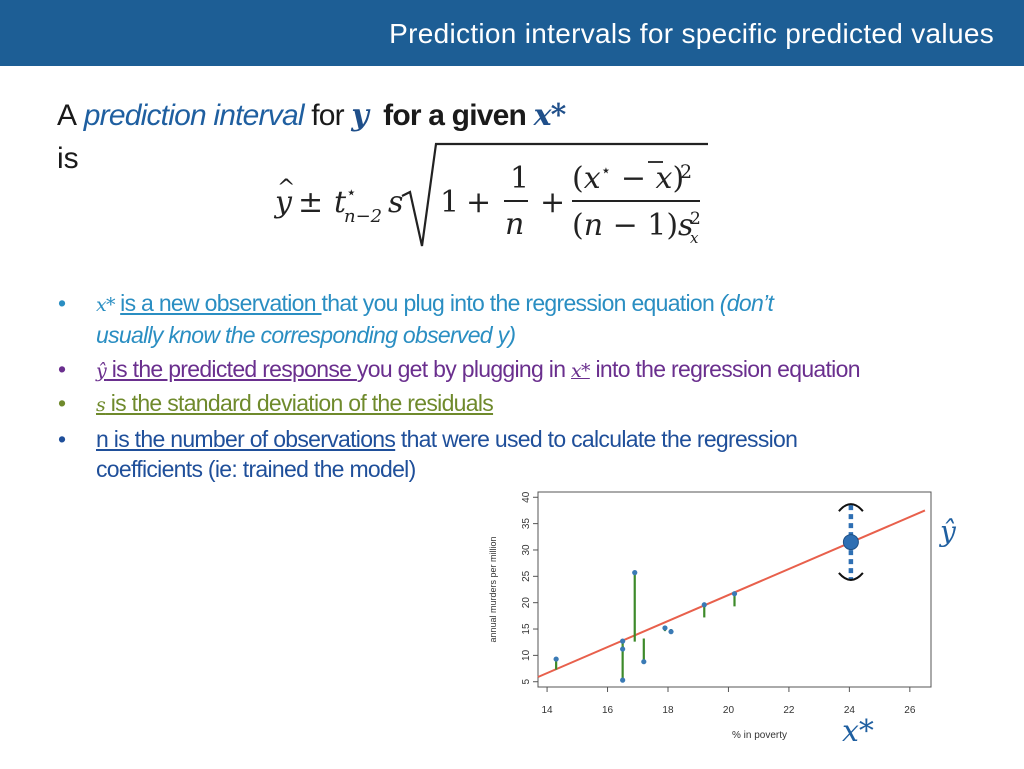  Describe the element at coordinates (632, 225) in the screenshot. I see `svg-text: (n − 1)s` at that location.